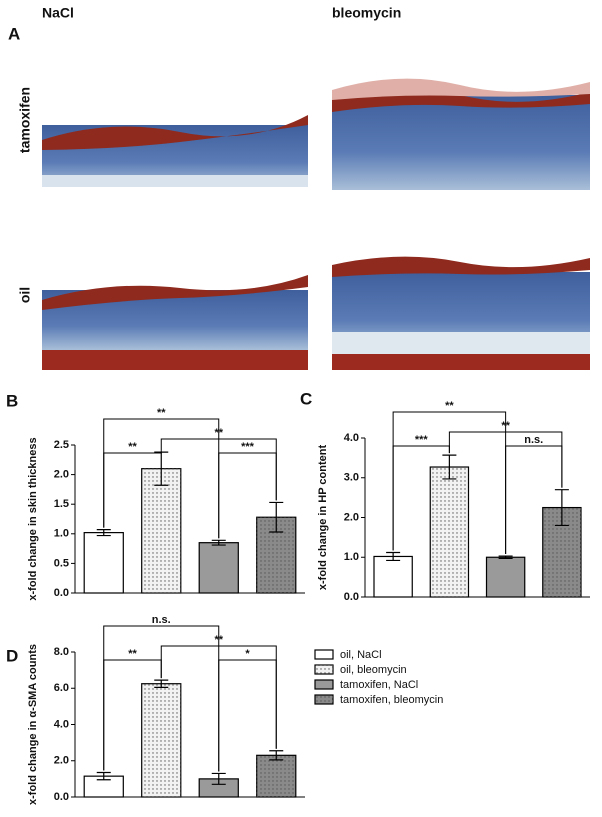 The image size is (602, 817). What do you see at coordinates (14, 33) in the screenshot?
I see `panel-label: A` at bounding box center [14, 33].